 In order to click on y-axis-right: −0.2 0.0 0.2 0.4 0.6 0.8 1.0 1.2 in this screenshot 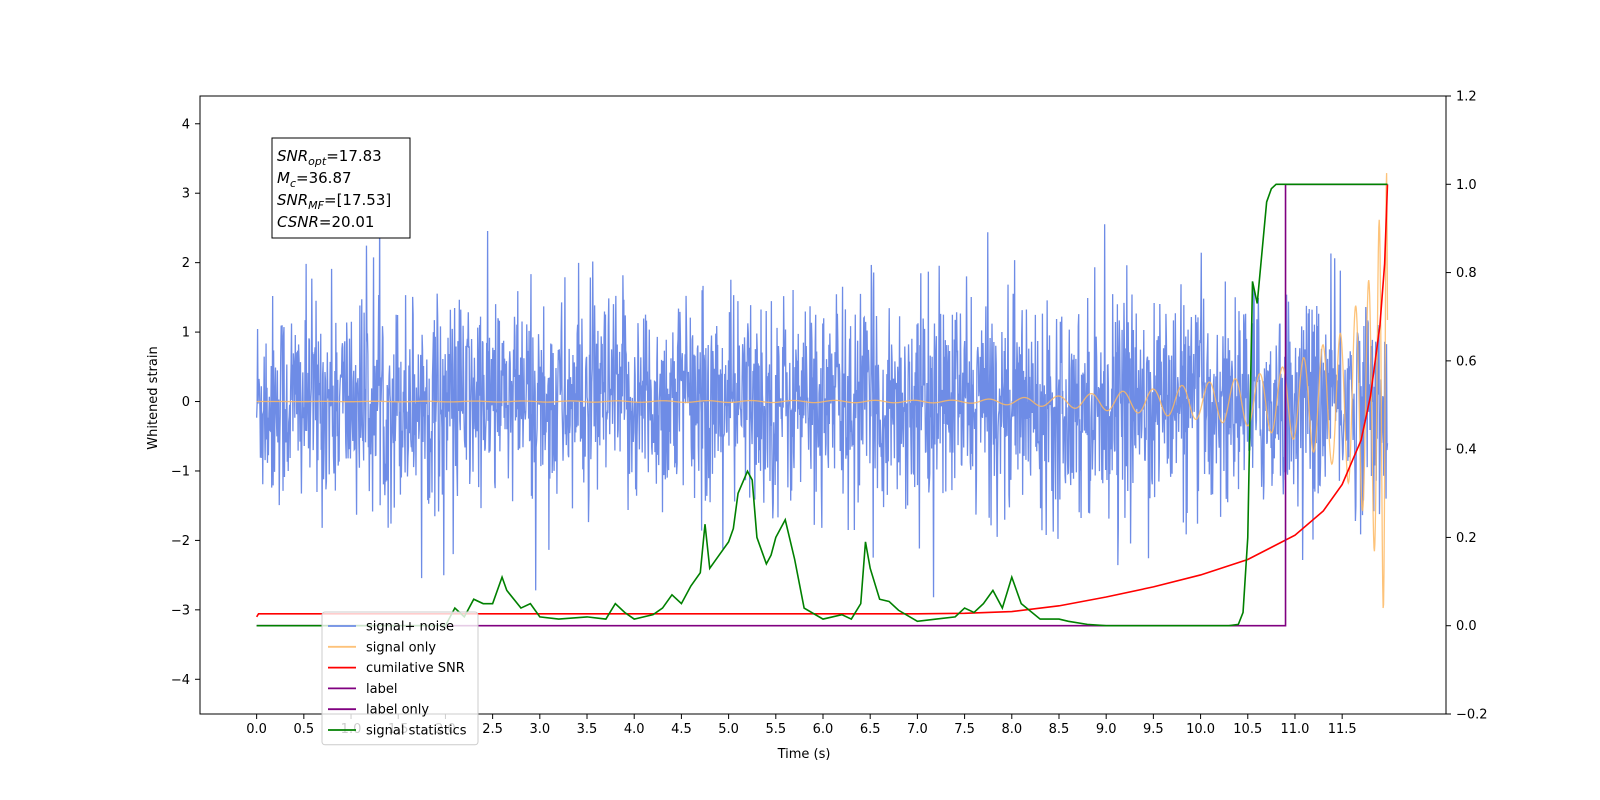, I will do `click(1467, 406)`.